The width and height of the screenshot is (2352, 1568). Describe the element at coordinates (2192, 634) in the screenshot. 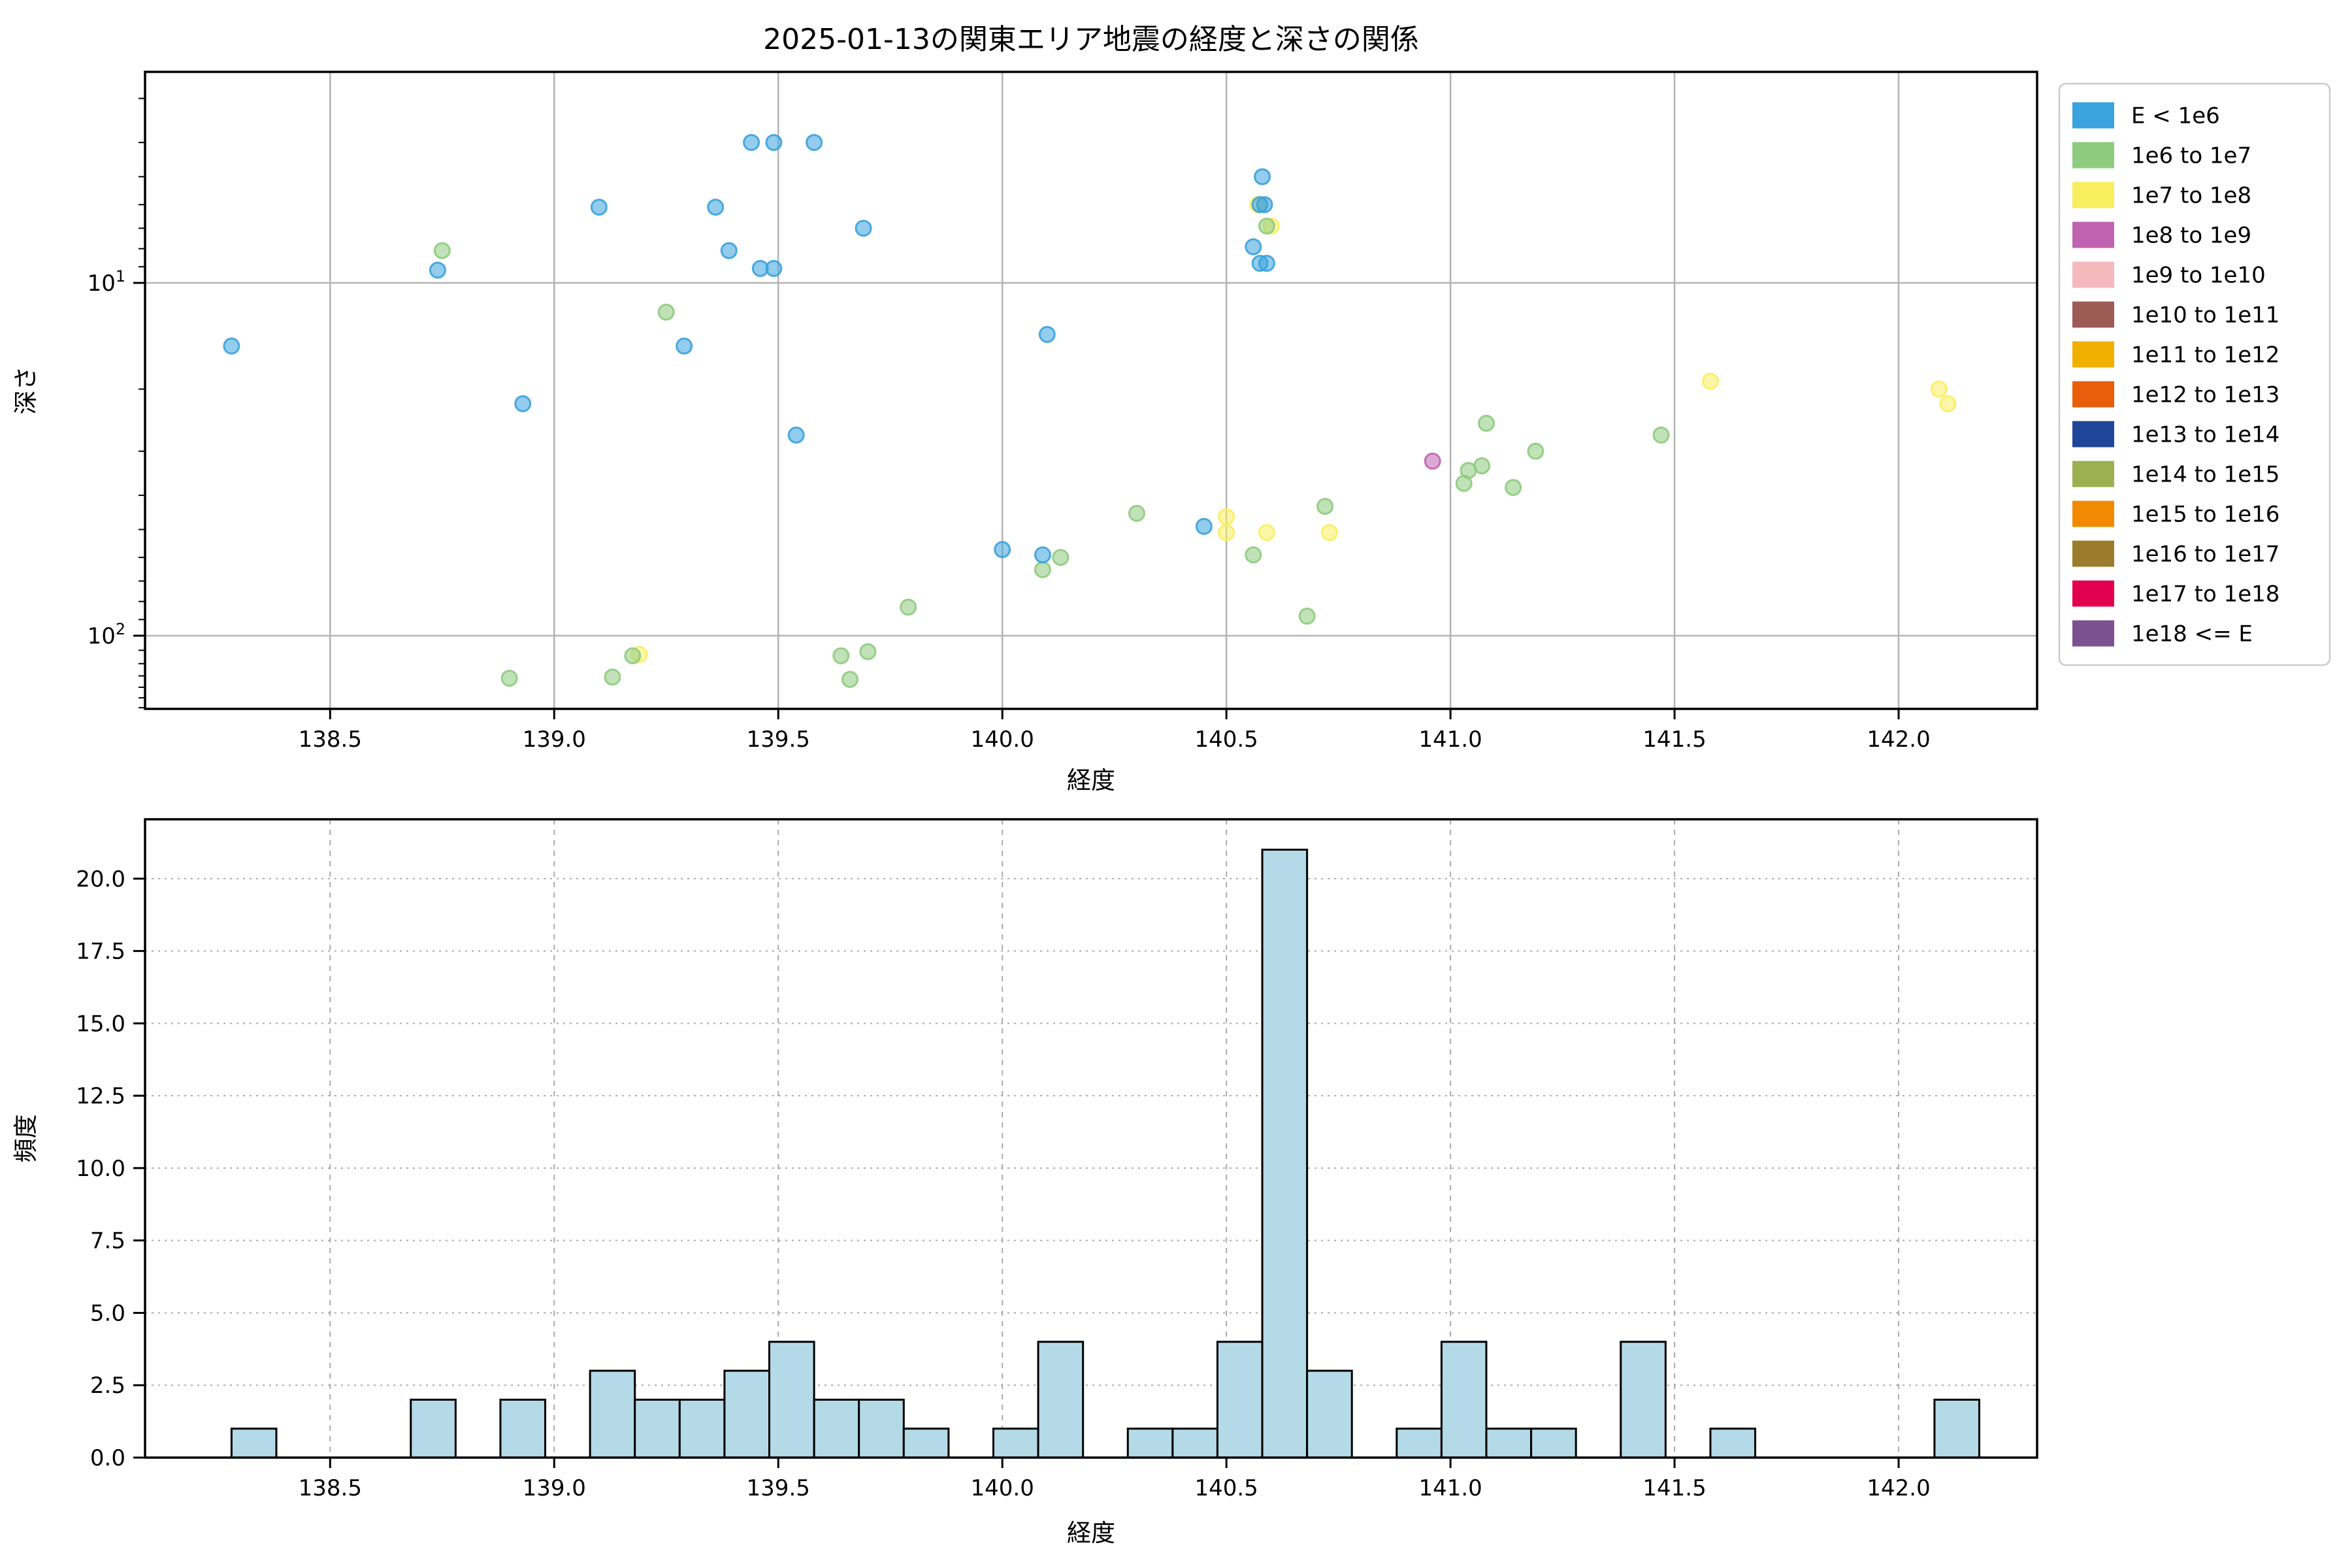

I see `legend-label: 1e18 <= E` at that location.